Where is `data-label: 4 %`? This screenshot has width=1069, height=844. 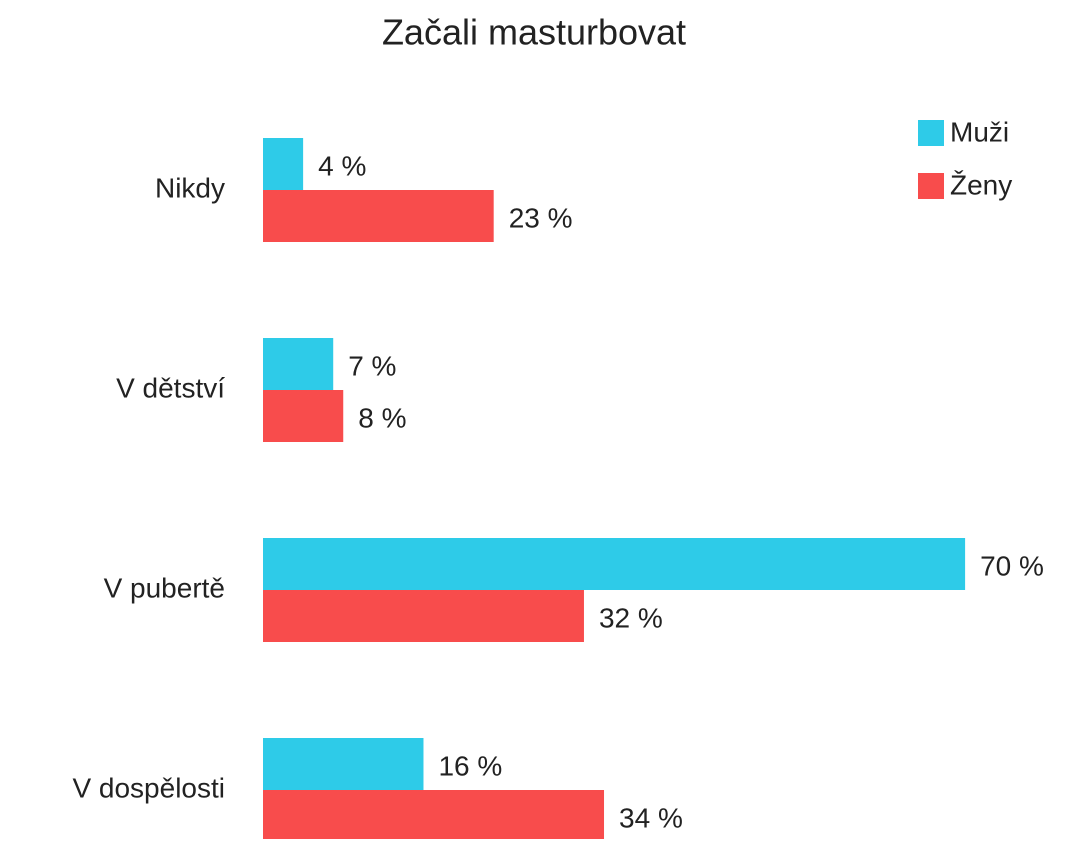
data-label: 4 % is located at coordinates (342, 165).